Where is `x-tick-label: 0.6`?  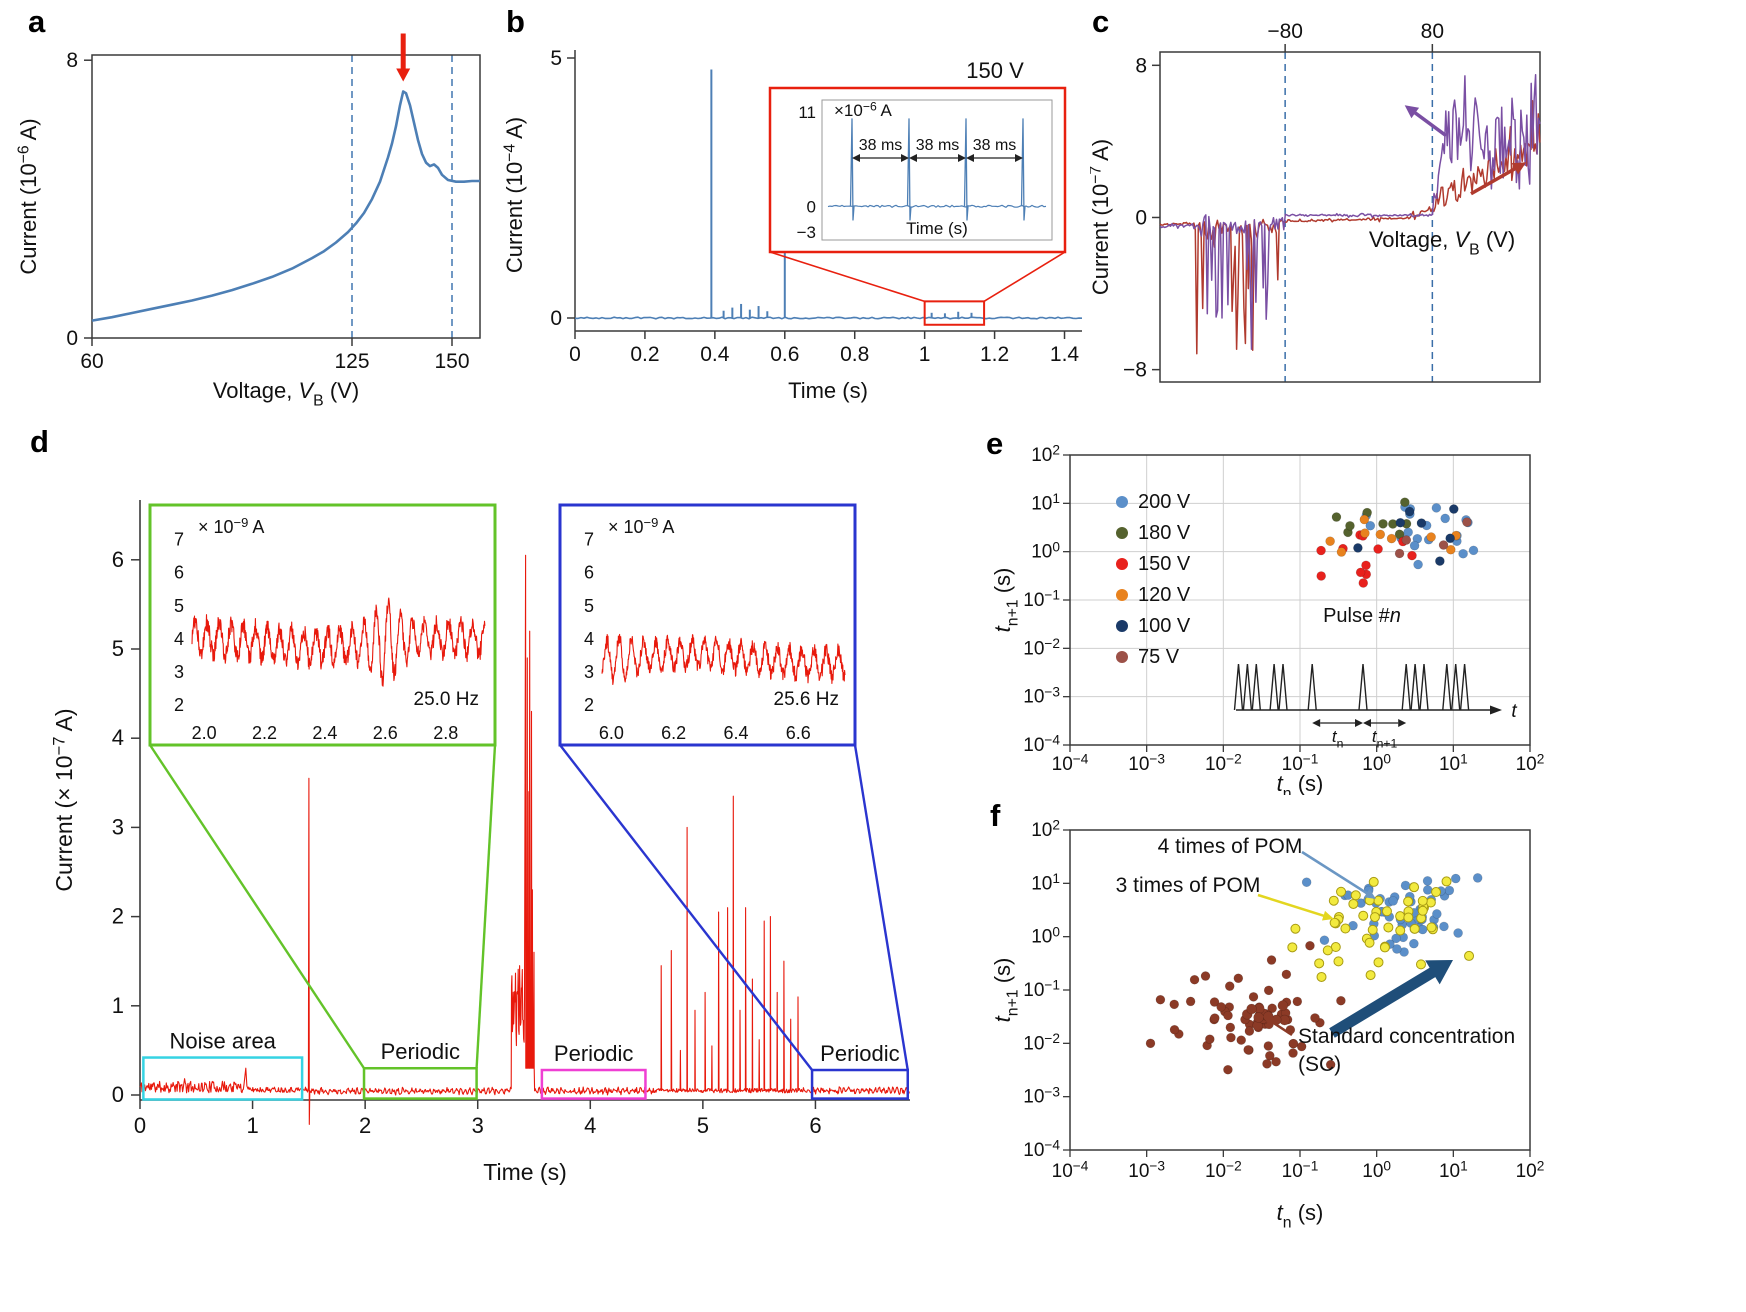 x-tick-label: 0.6 is located at coordinates (784, 354).